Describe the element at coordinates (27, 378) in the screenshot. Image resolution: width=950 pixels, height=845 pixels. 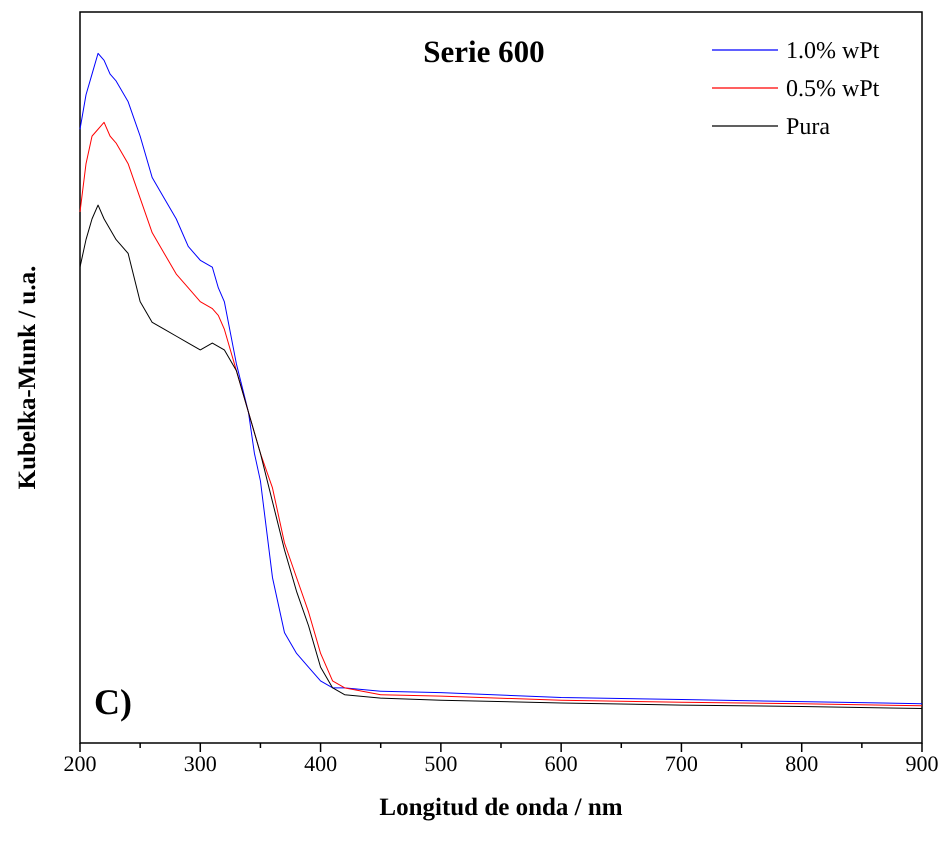
I see `y-axis-title: Kubelka-Munk / u.a.` at that location.